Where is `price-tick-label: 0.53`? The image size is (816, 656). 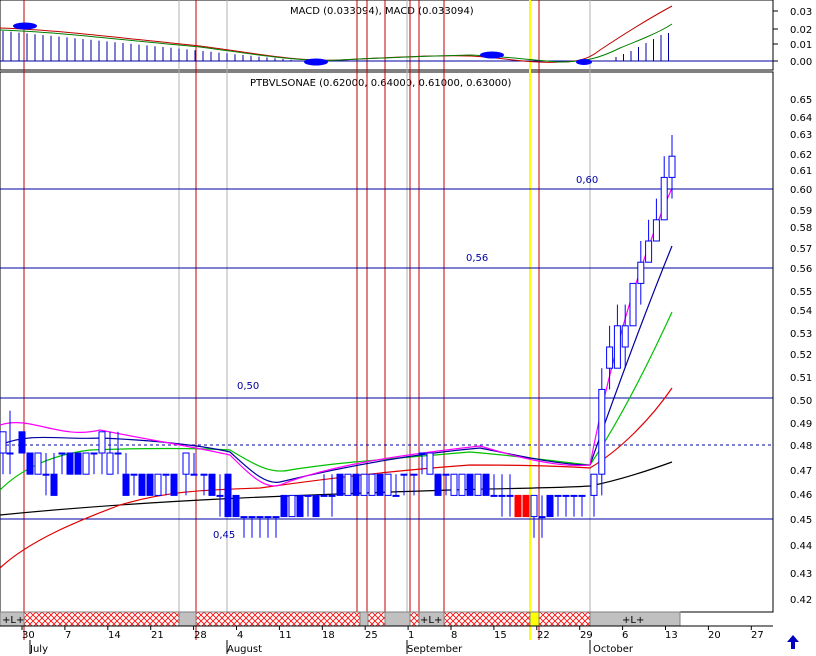
price-tick-label: 0.53 is located at coordinates (801, 334).